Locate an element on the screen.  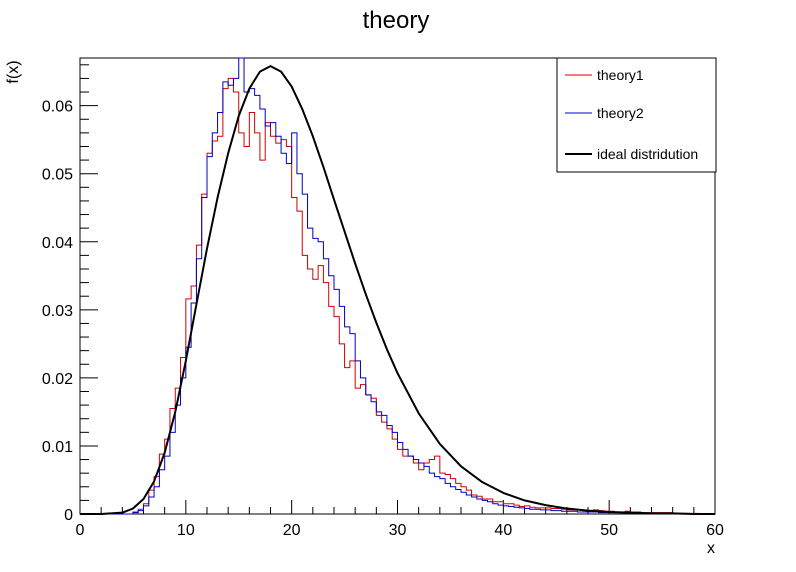
x-tick-label: 60 is located at coordinates (715, 530).